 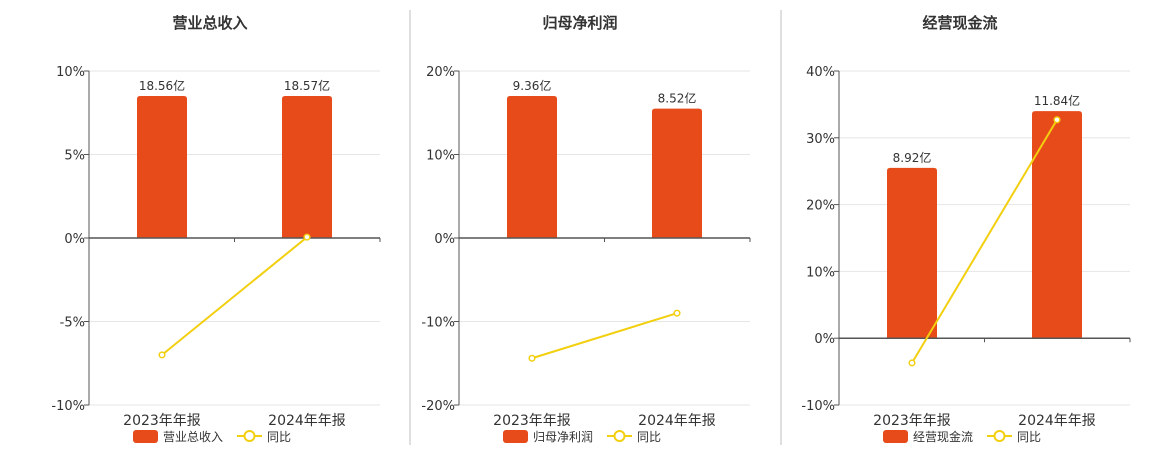 What do you see at coordinates (1057, 100) in the screenshot?
I see `bar-data-label: 11.84亿` at bounding box center [1057, 100].